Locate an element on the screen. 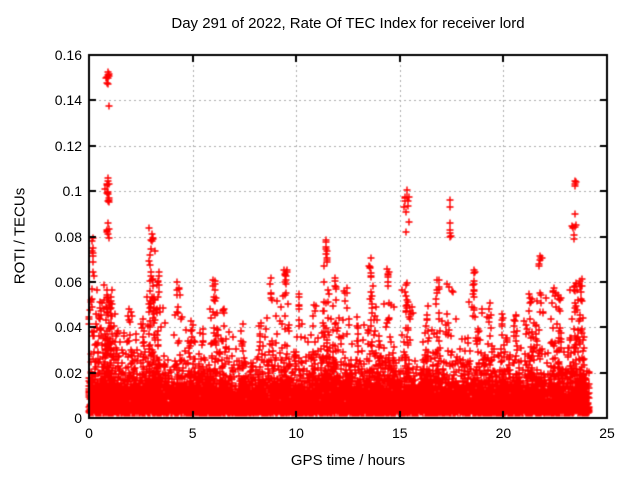 Image resolution: width=640 pixels, height=480 pixels. y-tick-label: 0 is located at coordinates (78, 418).